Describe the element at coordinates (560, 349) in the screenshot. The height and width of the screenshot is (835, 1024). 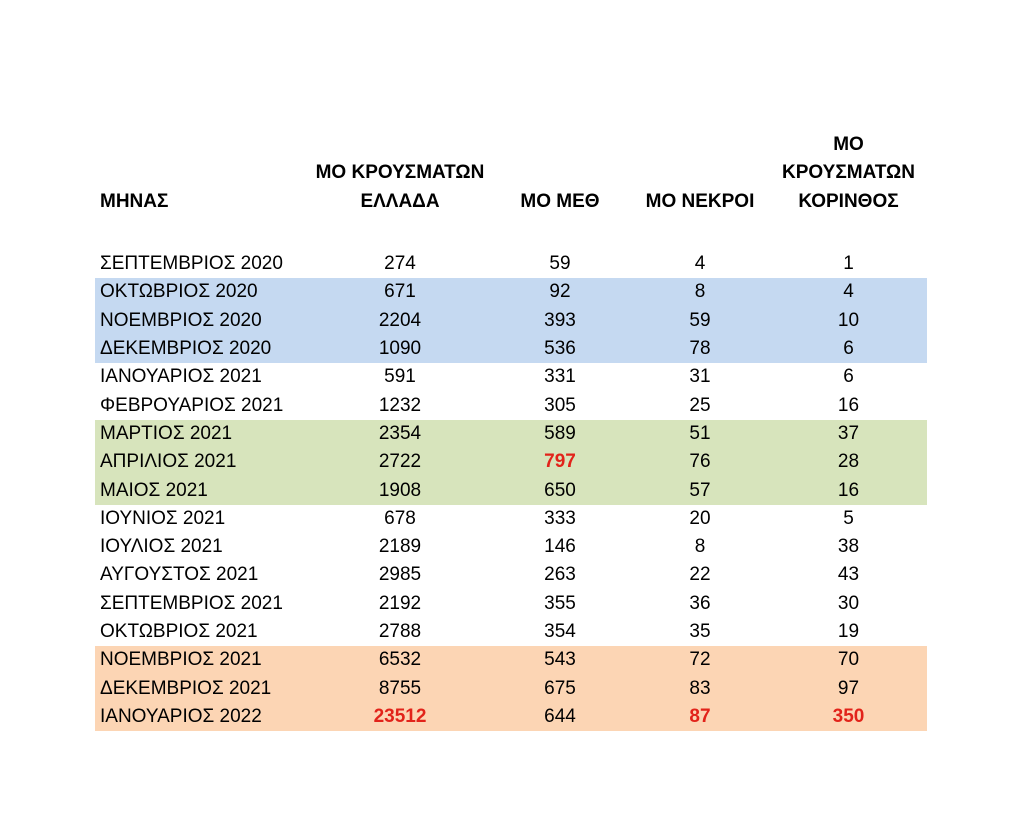
I see `icu-cell: 536` at that location.